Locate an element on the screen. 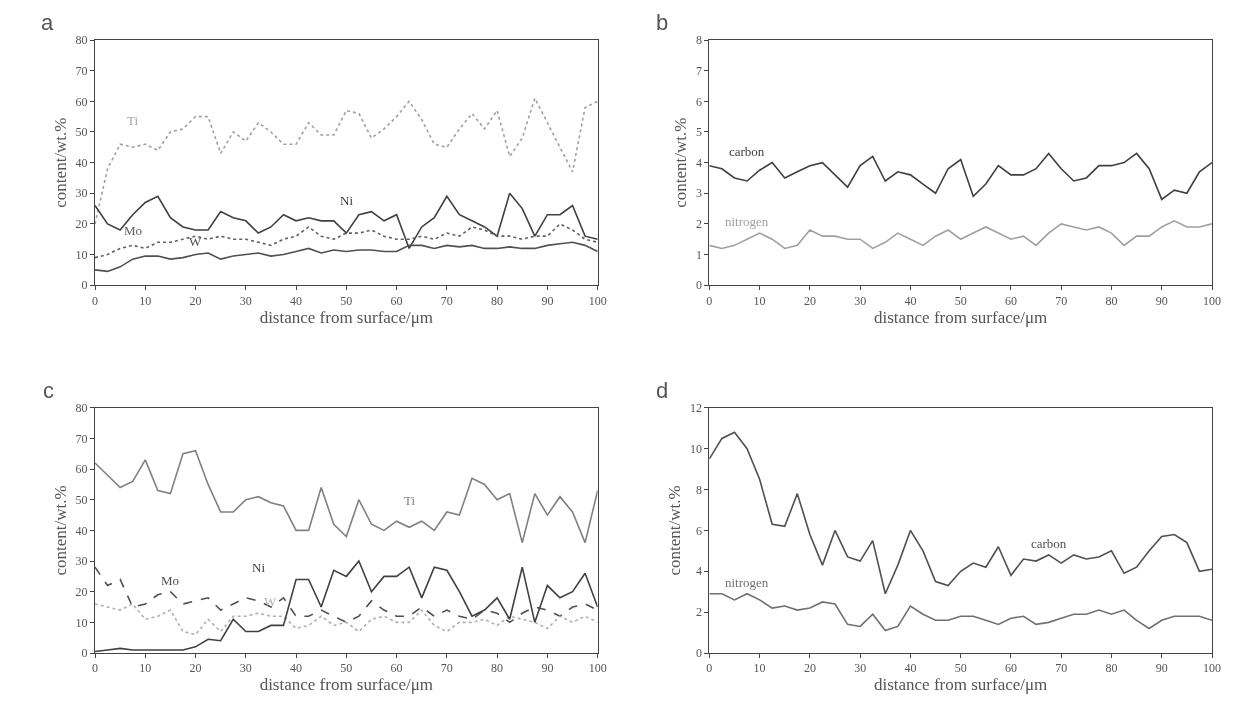 Image resolution: width=1242 pixels, height=703 pixels. y-tick-label: 1 is located at coordinates (698, 254).